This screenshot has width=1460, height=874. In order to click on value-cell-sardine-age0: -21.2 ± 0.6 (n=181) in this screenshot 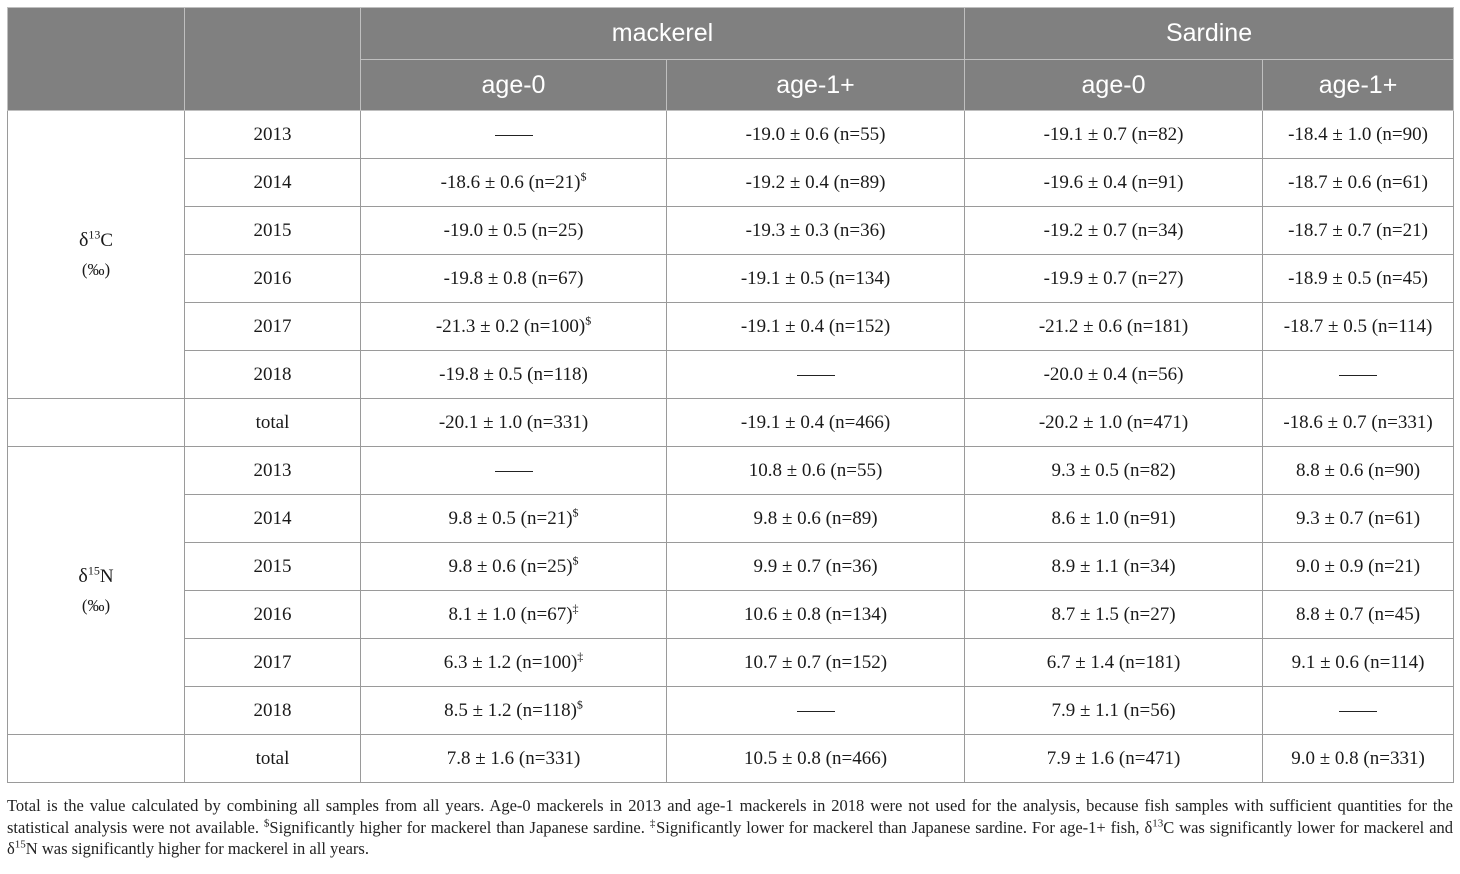, I will do `click(1114, 326)`.